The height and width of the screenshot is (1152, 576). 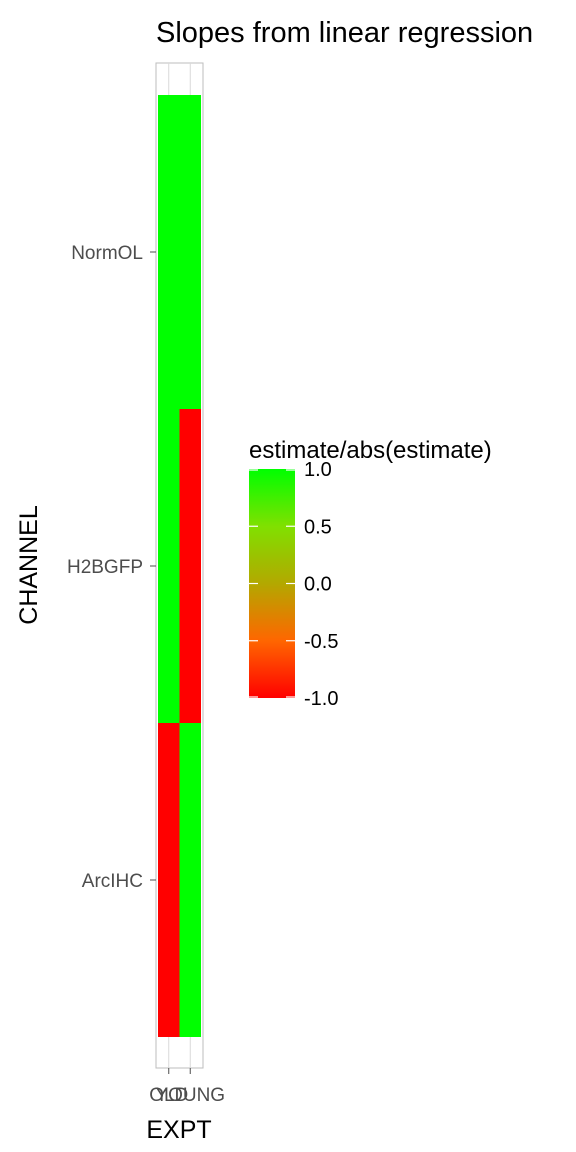 What do you see at coordinates (344, 33) in the screenshot?
I see `chart-title: Slopes from linear regression` at bounding box center [344, 33].